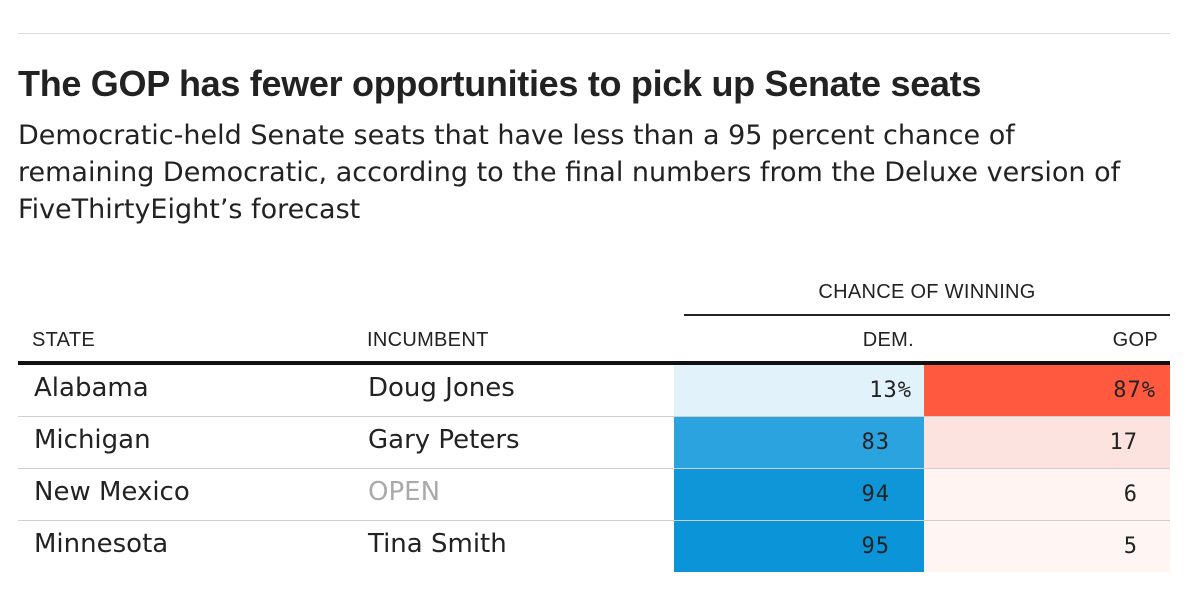 The image size is (1194, 608). What do you see at coordinates (92, 440) in the screenshot?
I see `state-name: Michigan` at bounding box center [92, 440].